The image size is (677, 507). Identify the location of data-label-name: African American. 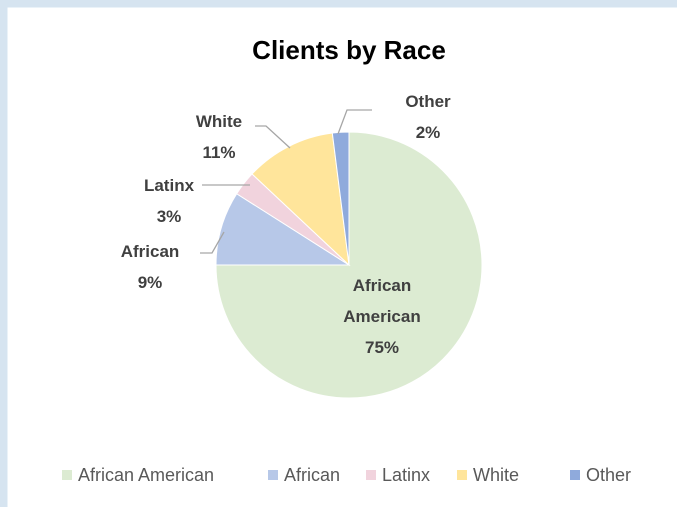
(382, 301).